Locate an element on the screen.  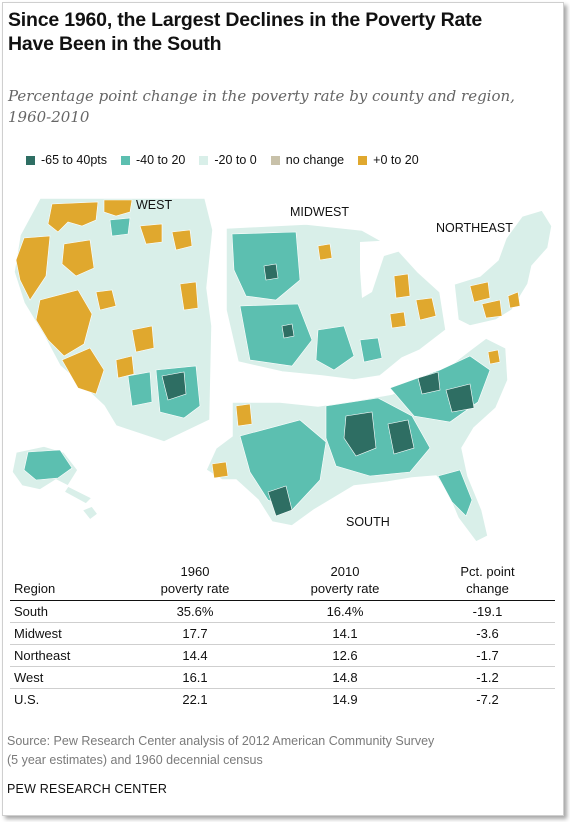
cell-rate-2010: 14.9 is located at coordinates (345, 699).